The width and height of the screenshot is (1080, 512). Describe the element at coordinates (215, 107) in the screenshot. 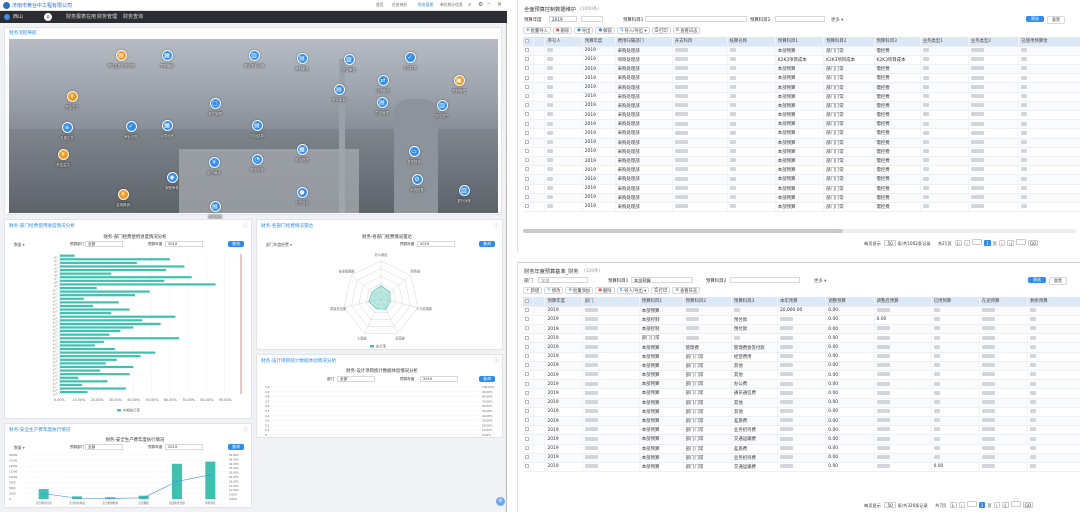

I see `flow-node: ▢ 资产管理` at that location.